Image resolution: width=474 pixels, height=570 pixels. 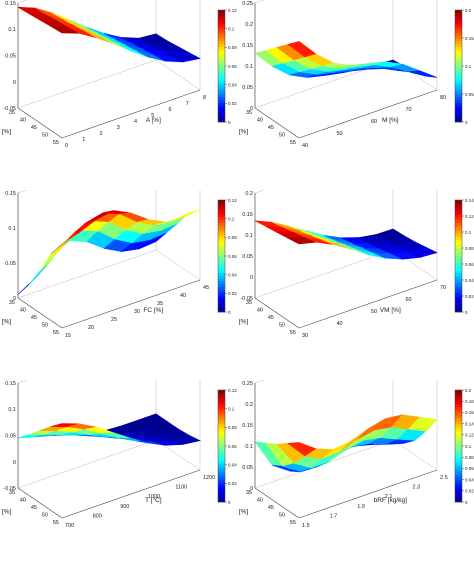 What do you see at coordinates (109, 84) in the screenshot?
I see `back-floor-edge` at bounding box center [109, 84].